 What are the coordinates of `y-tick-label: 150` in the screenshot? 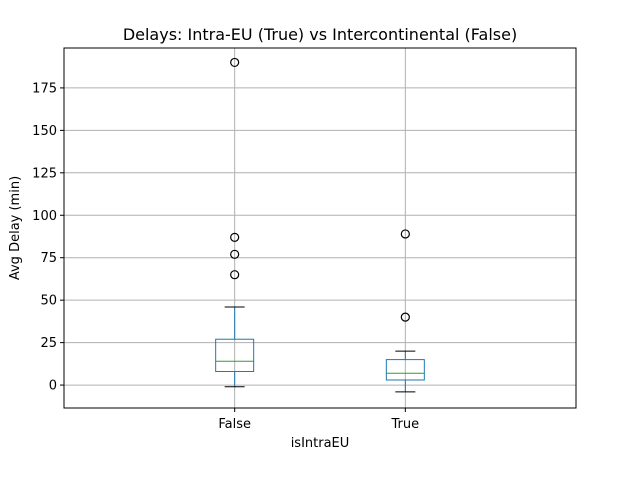 It's located at (44, 131).